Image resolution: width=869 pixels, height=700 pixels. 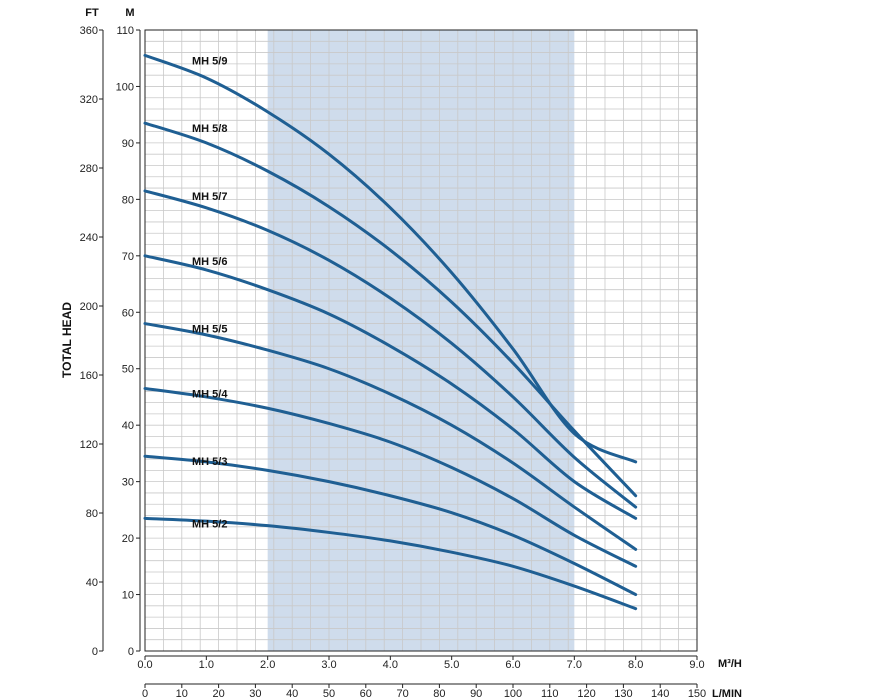 What do you see at coordinates (89, 376) in the screenshot?
I see `y-tick-label-feet: 160` at bounding box center [89, 376].